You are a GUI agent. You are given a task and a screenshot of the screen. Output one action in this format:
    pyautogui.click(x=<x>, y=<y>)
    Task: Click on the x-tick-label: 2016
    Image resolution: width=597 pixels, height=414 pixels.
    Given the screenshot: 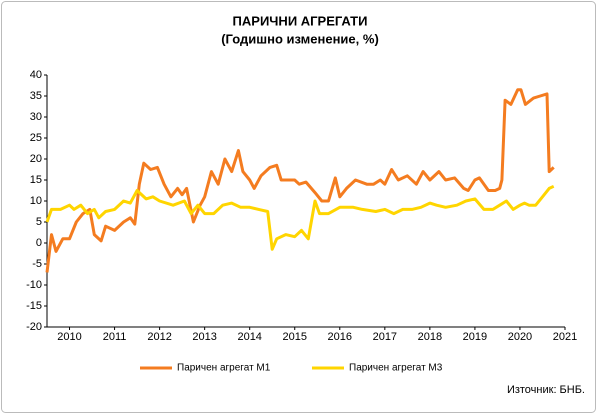 What is the action you would take?
    pyautogui.click(x=340, y=337)
    